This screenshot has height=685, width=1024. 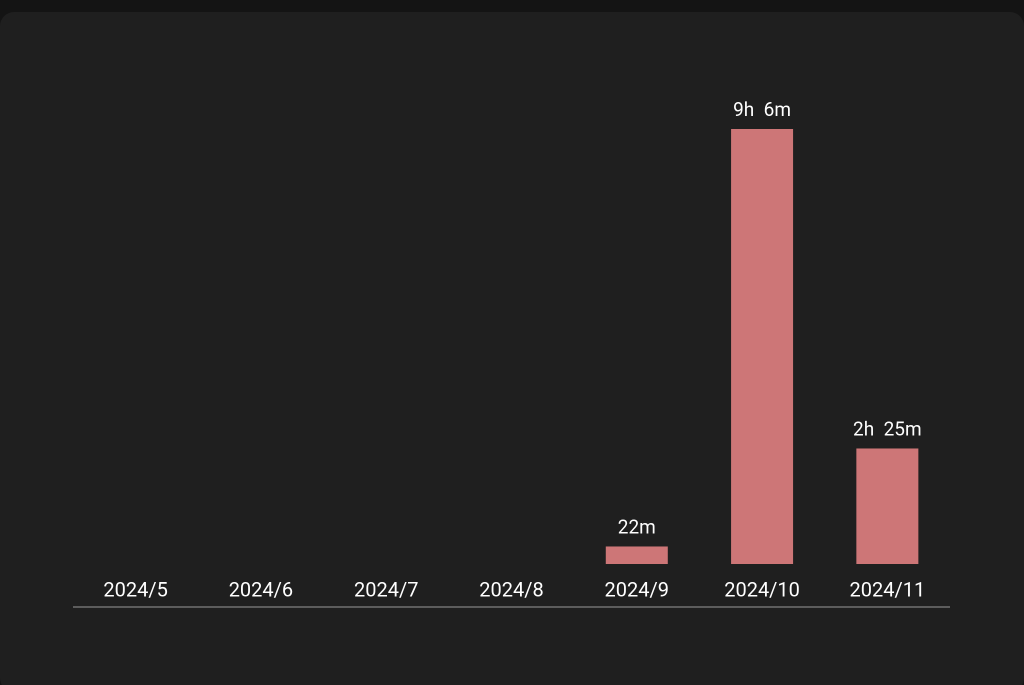 What do you see at coordinates (887, 428) in the screenshot?
I see `value-label: 2h 25m` at bounding box center [887, 428].